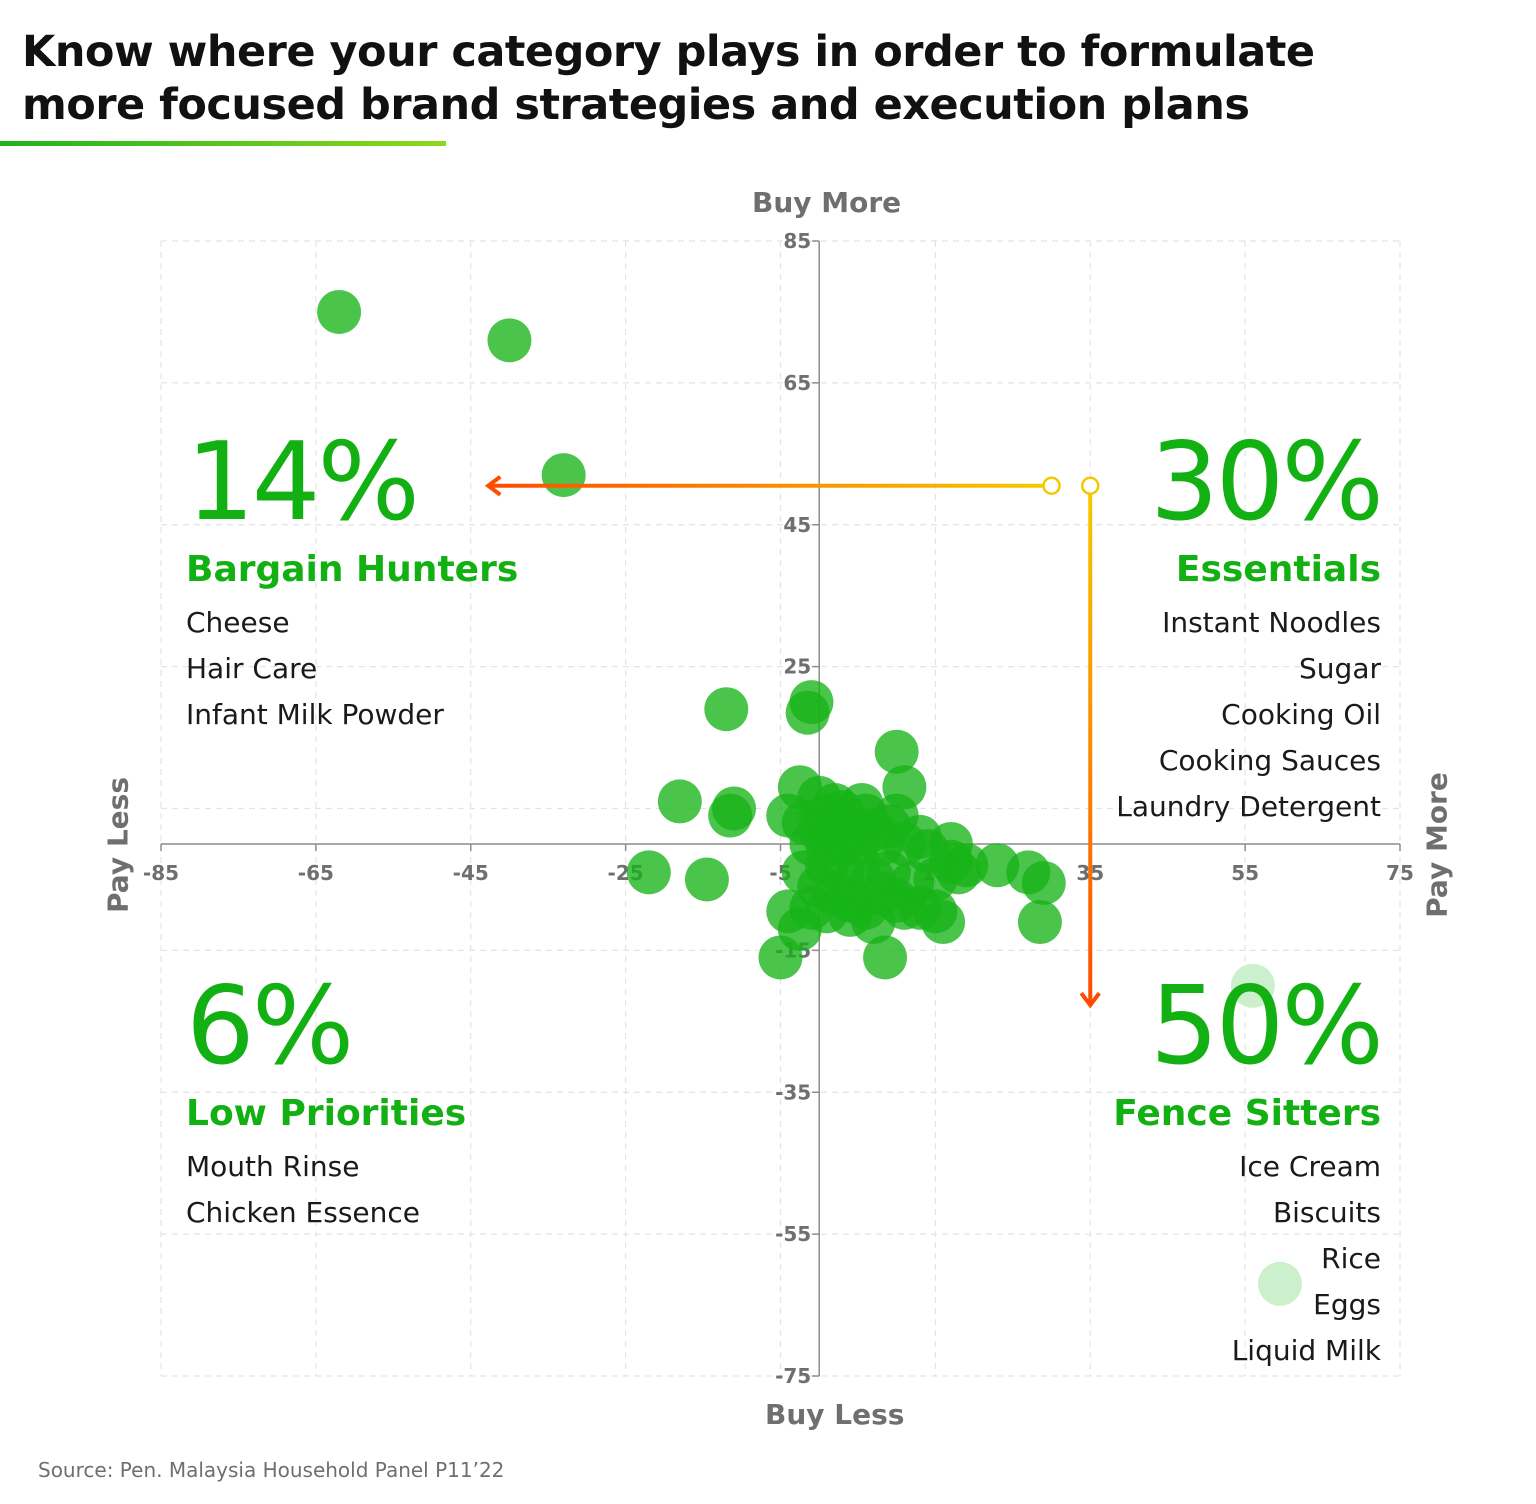  What do you see at coordinates (1347, 1304) in the screenshot?
I see `category-item: Eggs` at bounding box center [1347, 1304].